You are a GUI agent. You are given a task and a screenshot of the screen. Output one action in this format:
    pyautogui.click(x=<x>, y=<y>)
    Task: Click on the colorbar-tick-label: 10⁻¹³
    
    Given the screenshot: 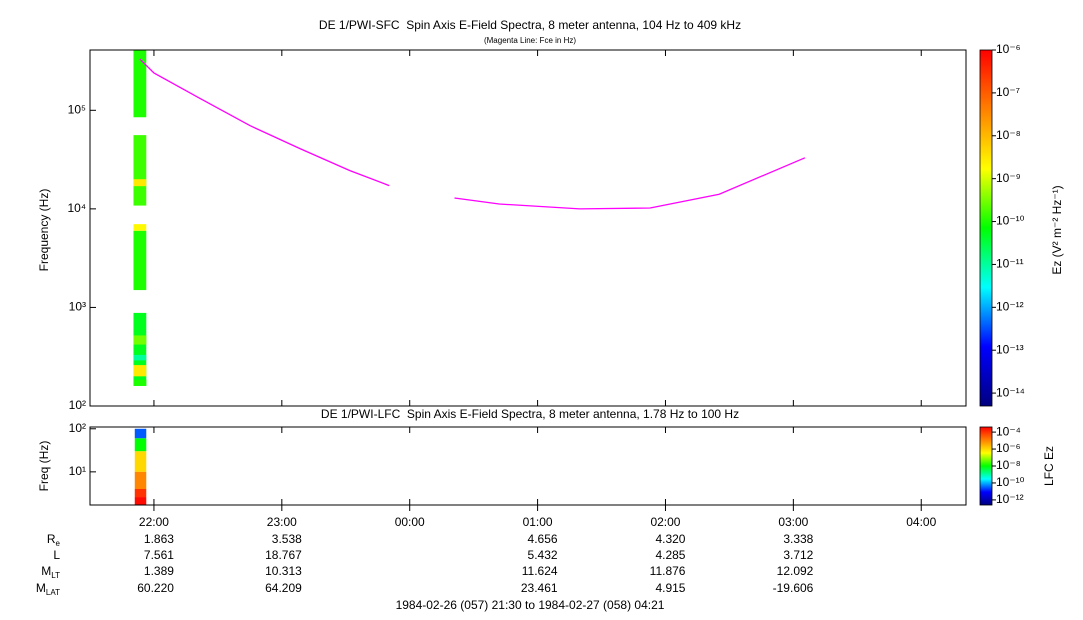 What is the action you would take?
    pyautogui.click(x=1010, y=349)
    